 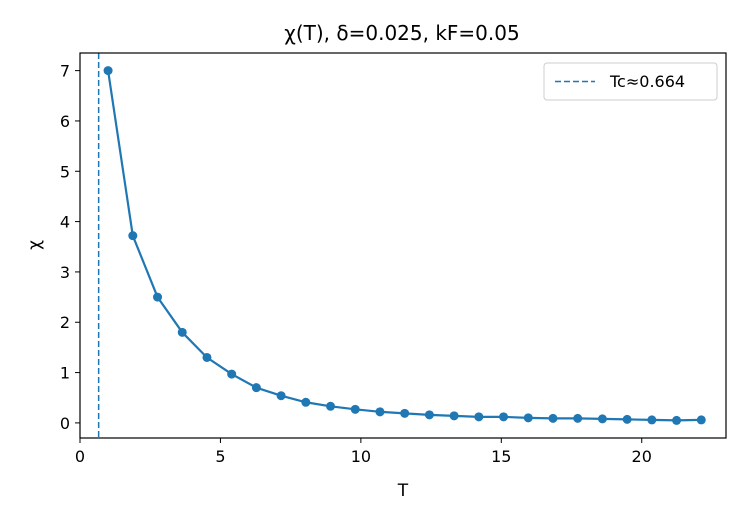 What do you see at coordinates (65, 121) in the screenshot?
I see `y-tick-label: 6` at bounding box center [65, 121].